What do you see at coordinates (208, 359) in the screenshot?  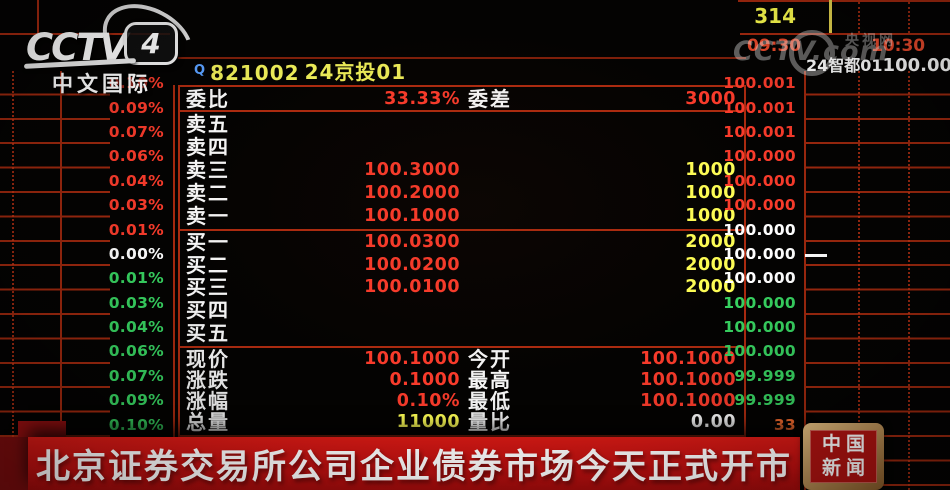 I see `info-label-1: 现价` at bounding box center [208, 359].